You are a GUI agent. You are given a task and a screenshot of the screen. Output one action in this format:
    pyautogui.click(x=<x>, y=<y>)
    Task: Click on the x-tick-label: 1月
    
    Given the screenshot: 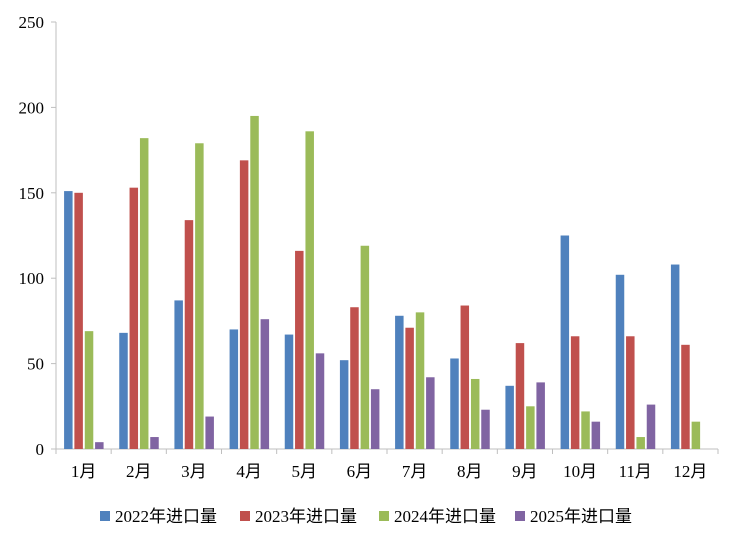 What is the action you would take?
    pyautogui.click(x=84, y=471)
    